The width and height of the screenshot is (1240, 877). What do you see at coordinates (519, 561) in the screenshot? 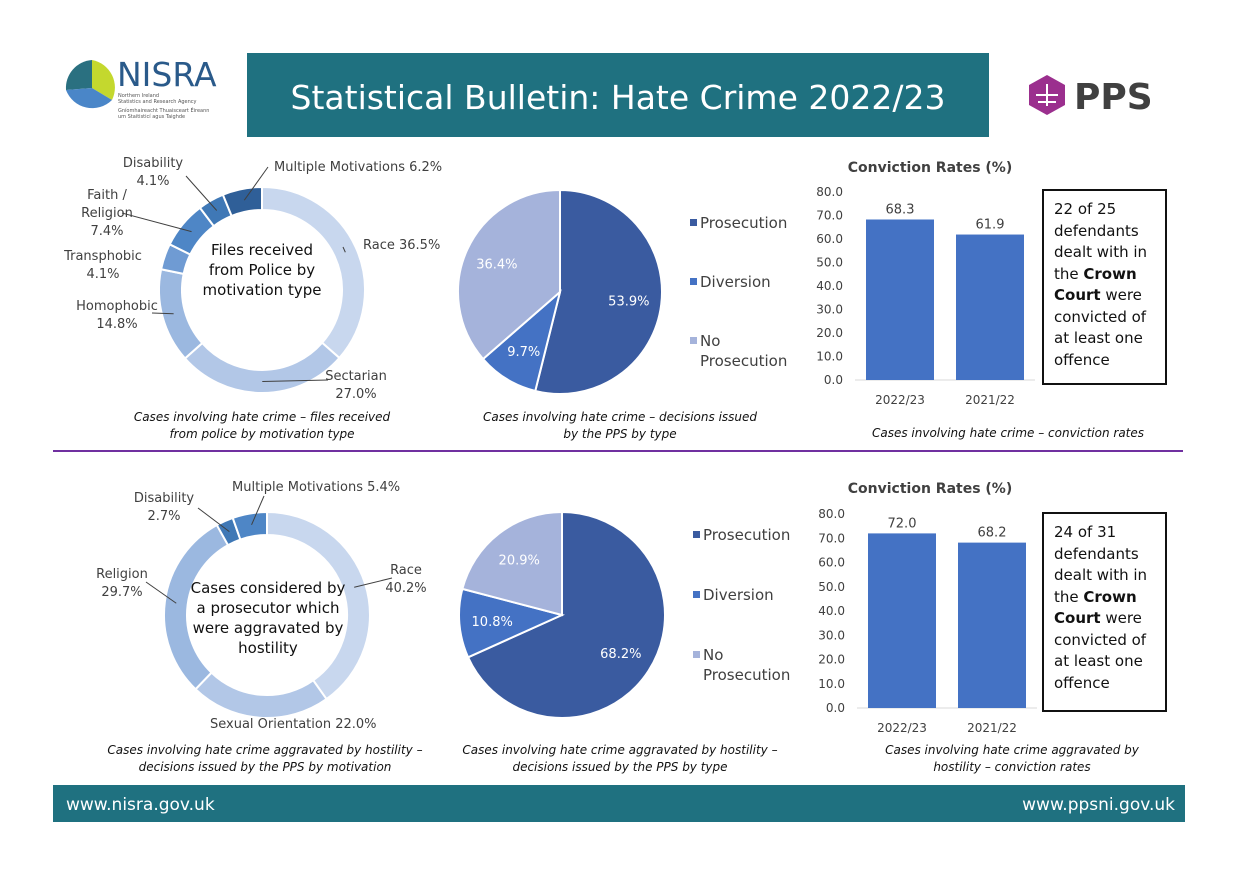
I see `slice-label: 20.9%` at bounding box center [519, 561].